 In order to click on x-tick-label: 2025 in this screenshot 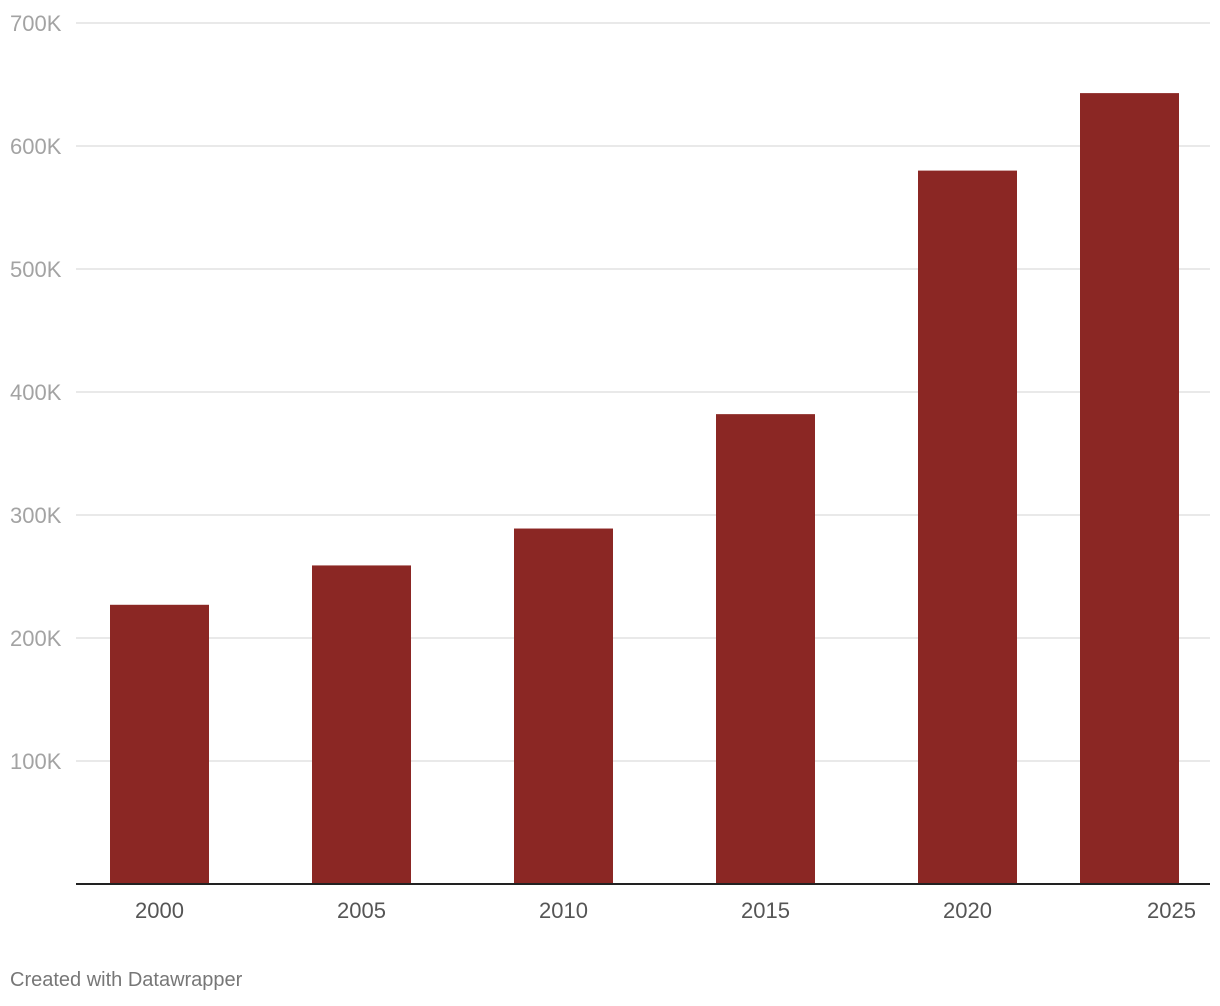, I will do `click(1171, 910)`.